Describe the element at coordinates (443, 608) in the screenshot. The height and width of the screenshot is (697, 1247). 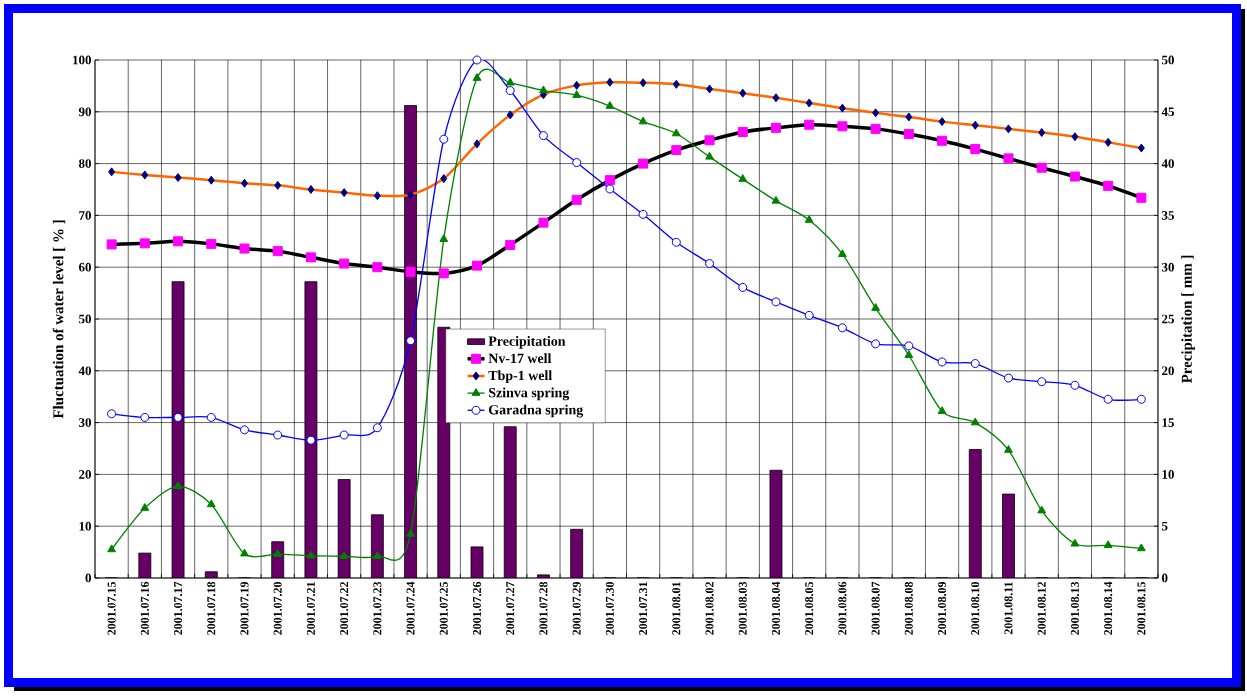
I see `x-tick-label: 2001.07.25` at that location.